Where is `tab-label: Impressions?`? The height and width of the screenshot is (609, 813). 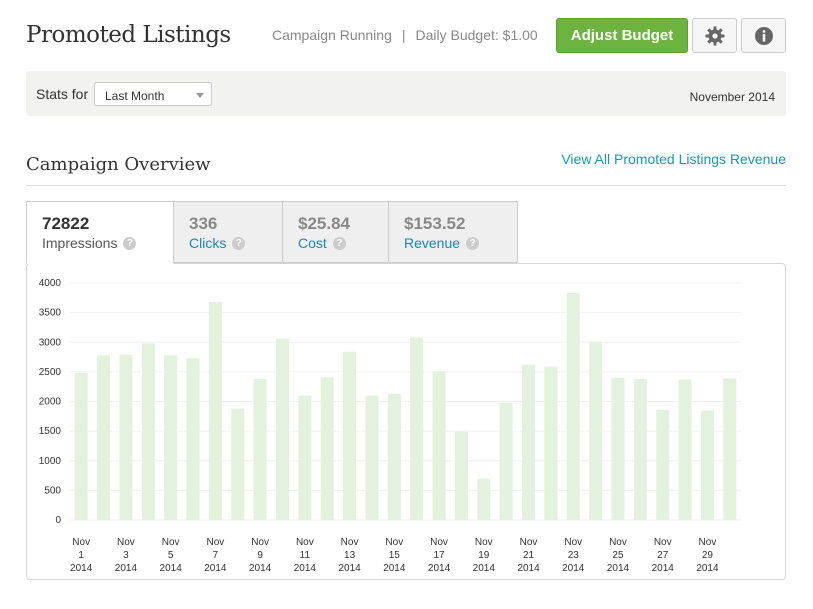
tab-label: Impressions? is located at coordinates (89, 243).